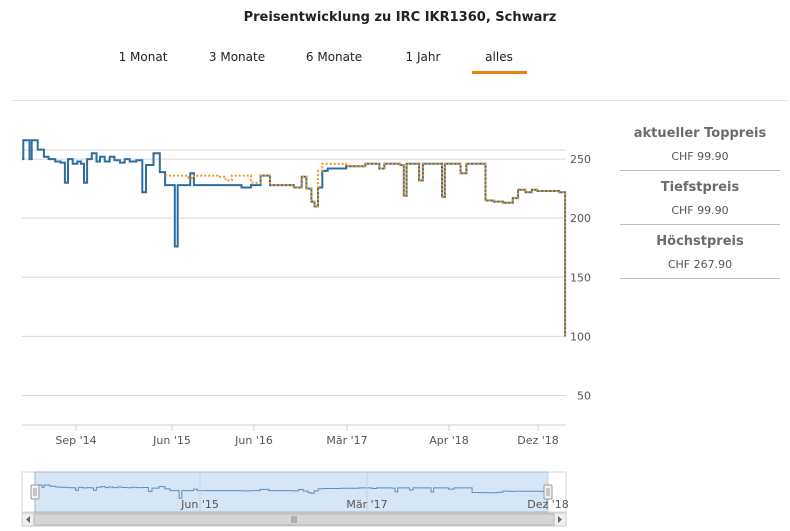 The height and width of the screenshot is (531, 790). Describe the element at coordinates (291, 497) in the screenshot. I see `navigator-series-line` at that location.